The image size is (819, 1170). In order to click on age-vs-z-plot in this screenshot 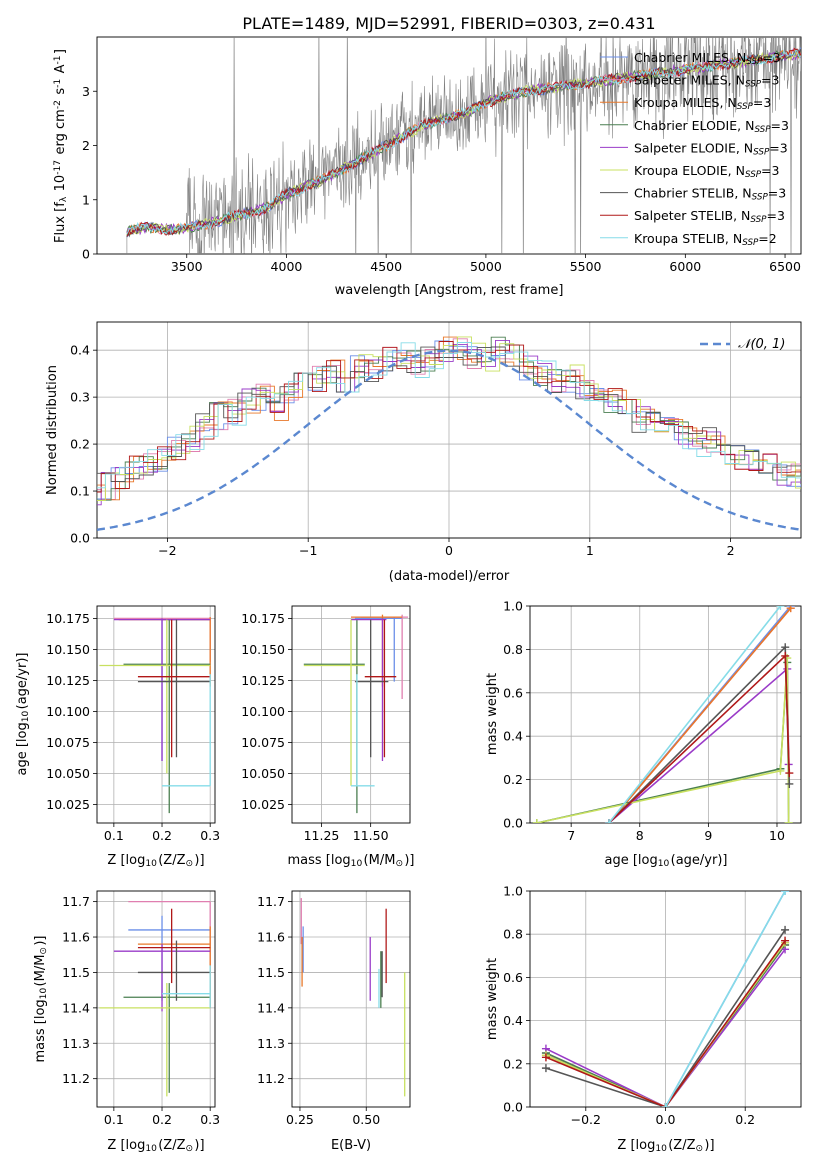, I will do `click(155, 715)`.